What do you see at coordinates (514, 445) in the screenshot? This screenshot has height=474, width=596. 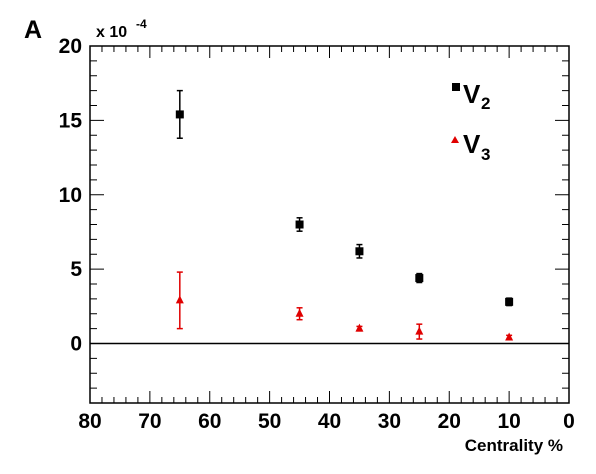 I see `x-axis-title: Centrality %` at bounding box center [514, 445].